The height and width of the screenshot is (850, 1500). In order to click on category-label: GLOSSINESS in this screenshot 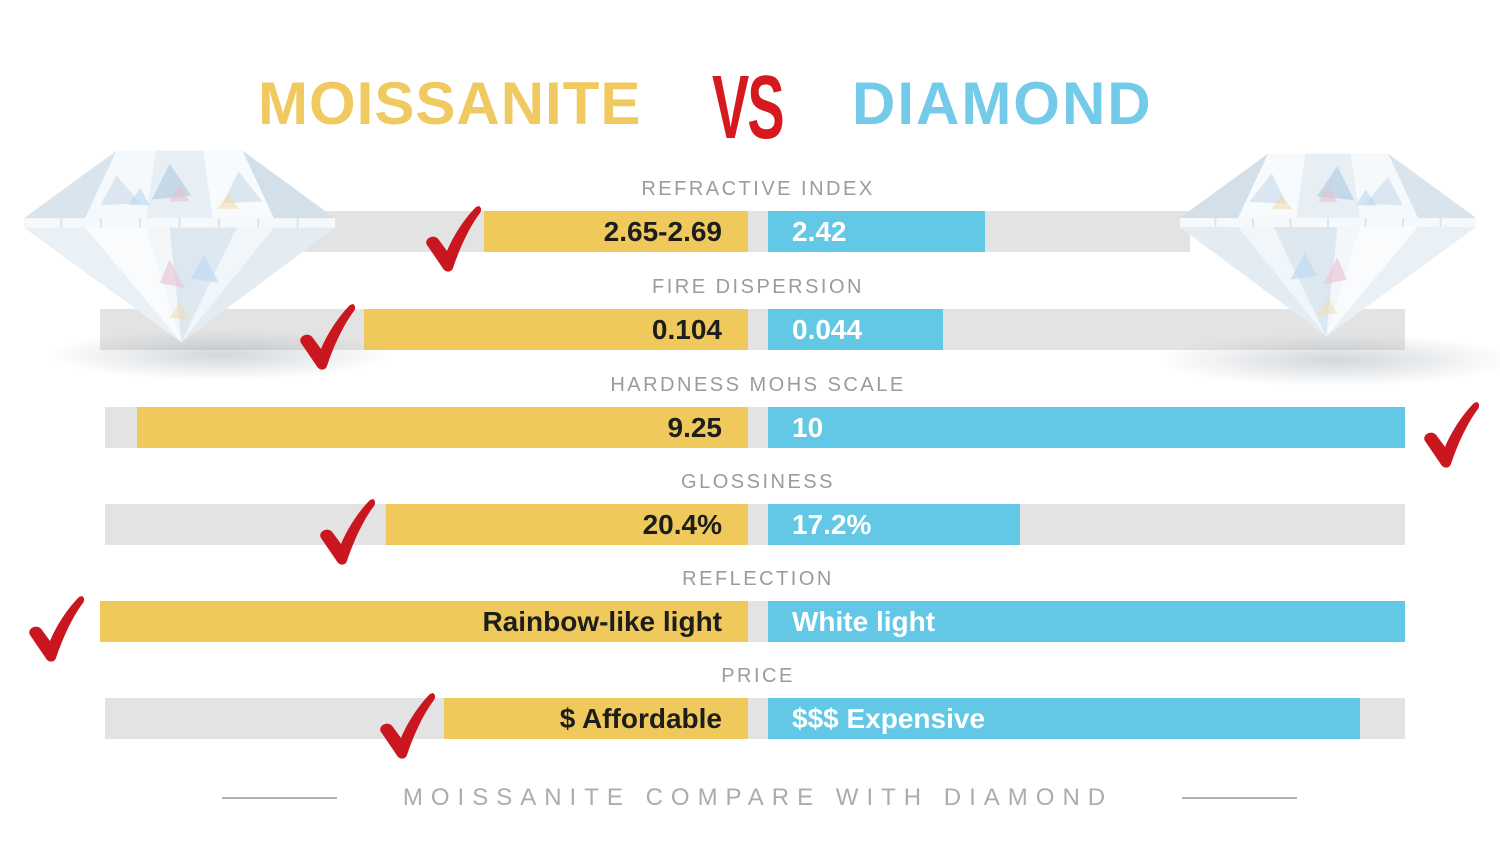, I will do `click(758, 482)`.